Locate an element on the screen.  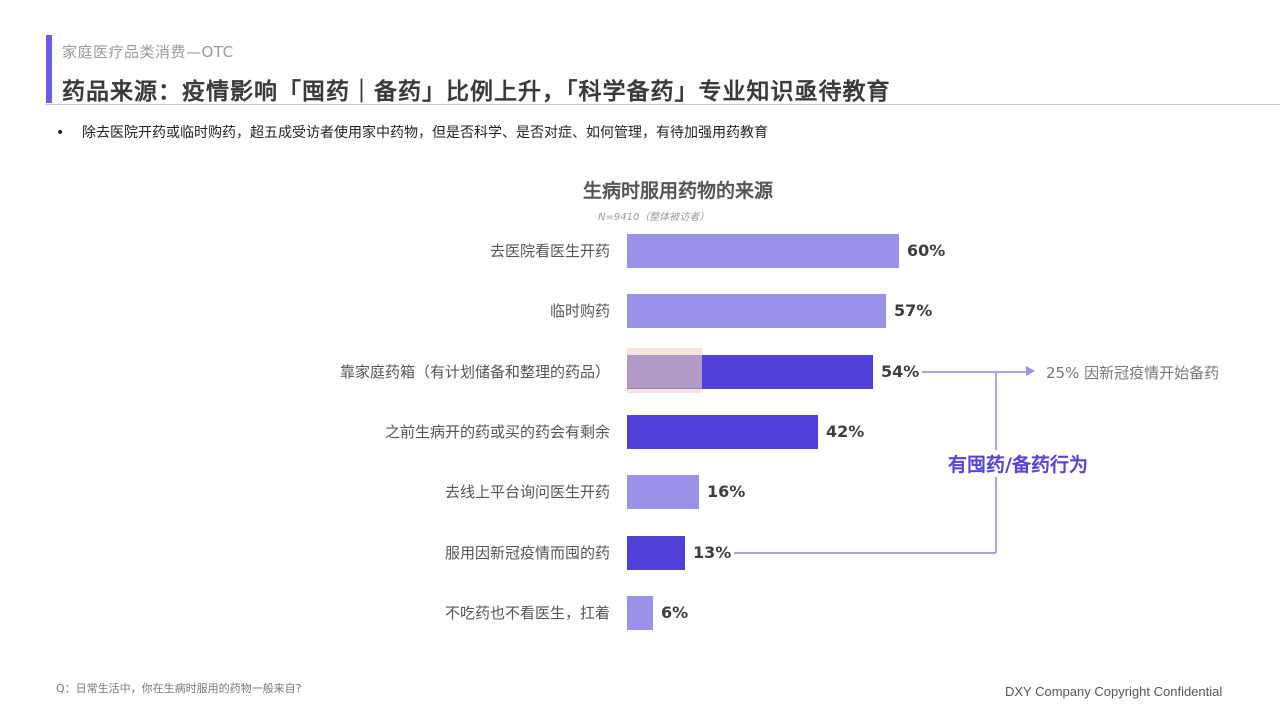
bar-label: 临时购药 is located at coordinates (579, 311).